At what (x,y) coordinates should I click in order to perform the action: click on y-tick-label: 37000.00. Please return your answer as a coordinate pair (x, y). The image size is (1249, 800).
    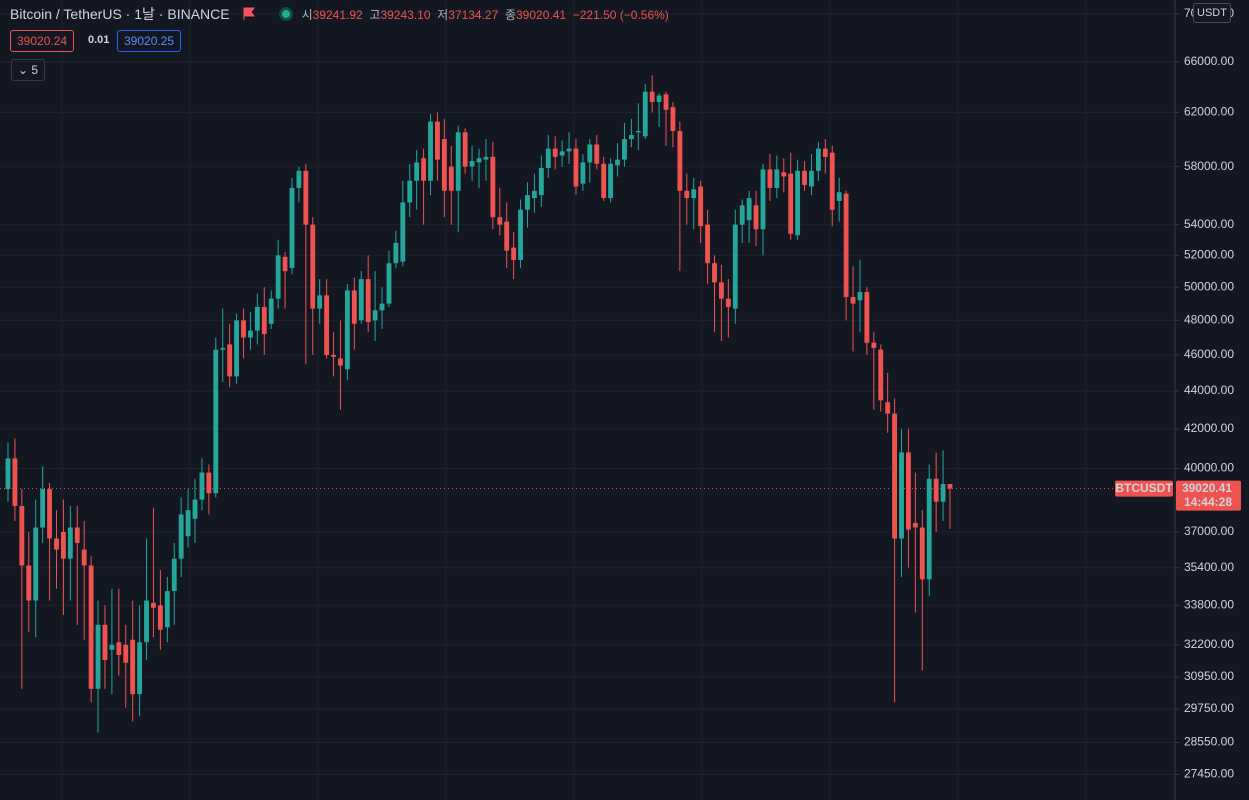
    Looking at the image, I should click on (1209, 531).